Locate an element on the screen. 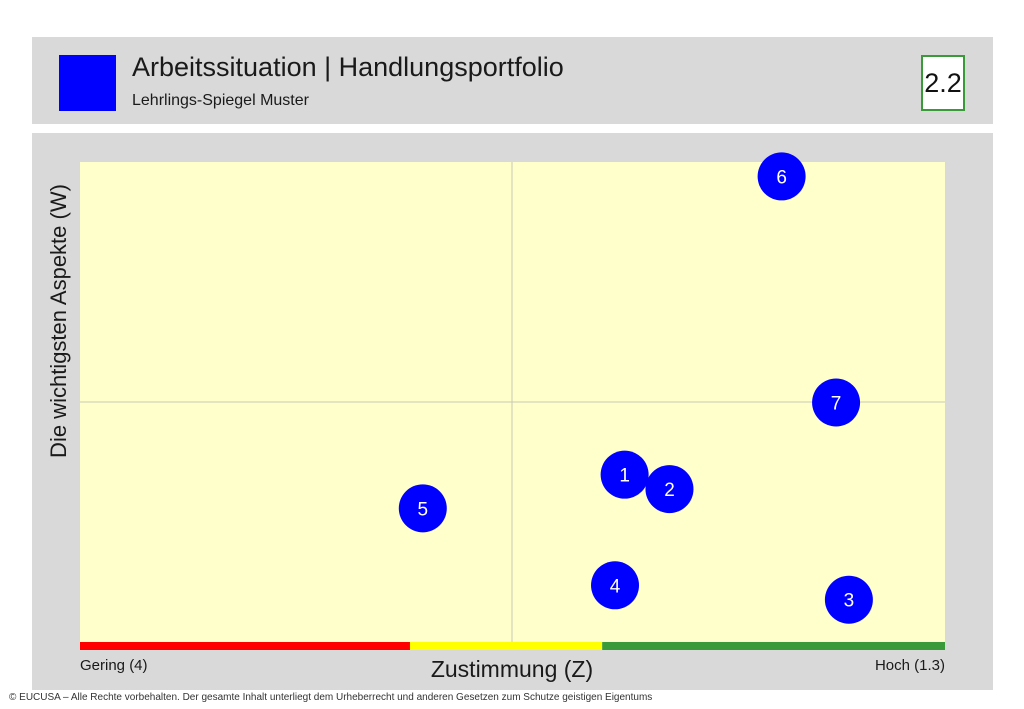 This screenshot has height=709, width=1024. data-point-label: 7 is located at coordinates (836, 404).